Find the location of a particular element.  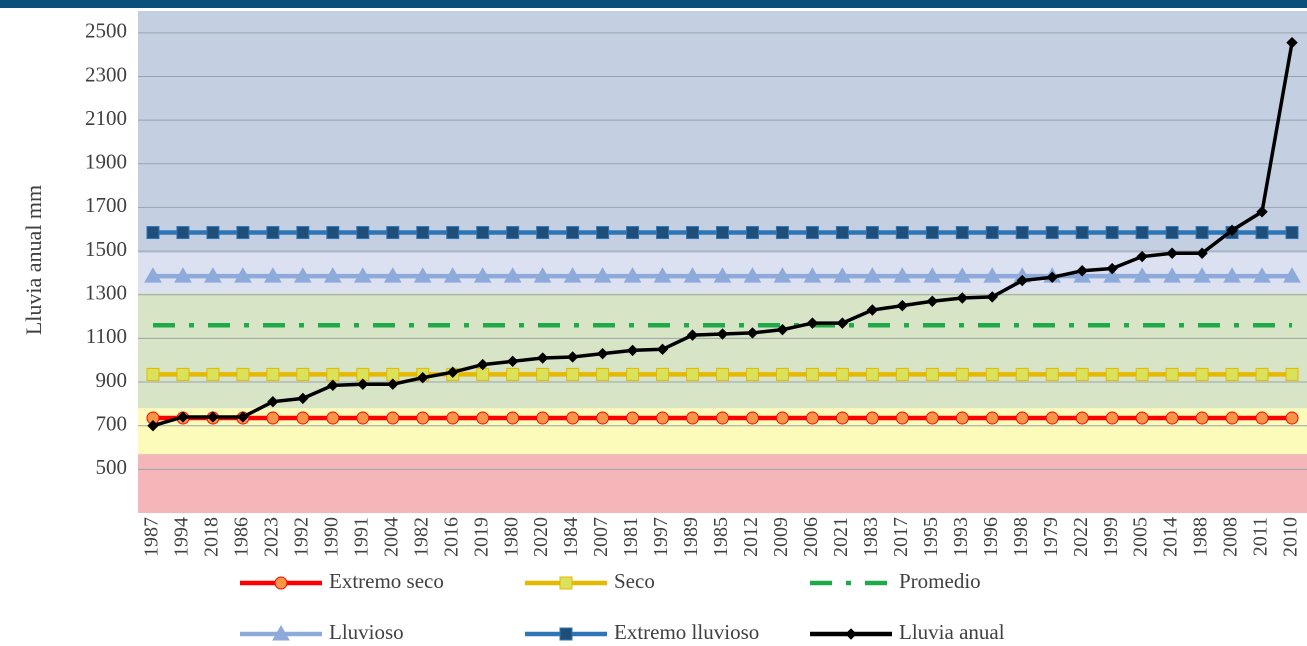

x-tick-label: 2023 is located at coordinates (271, 537).